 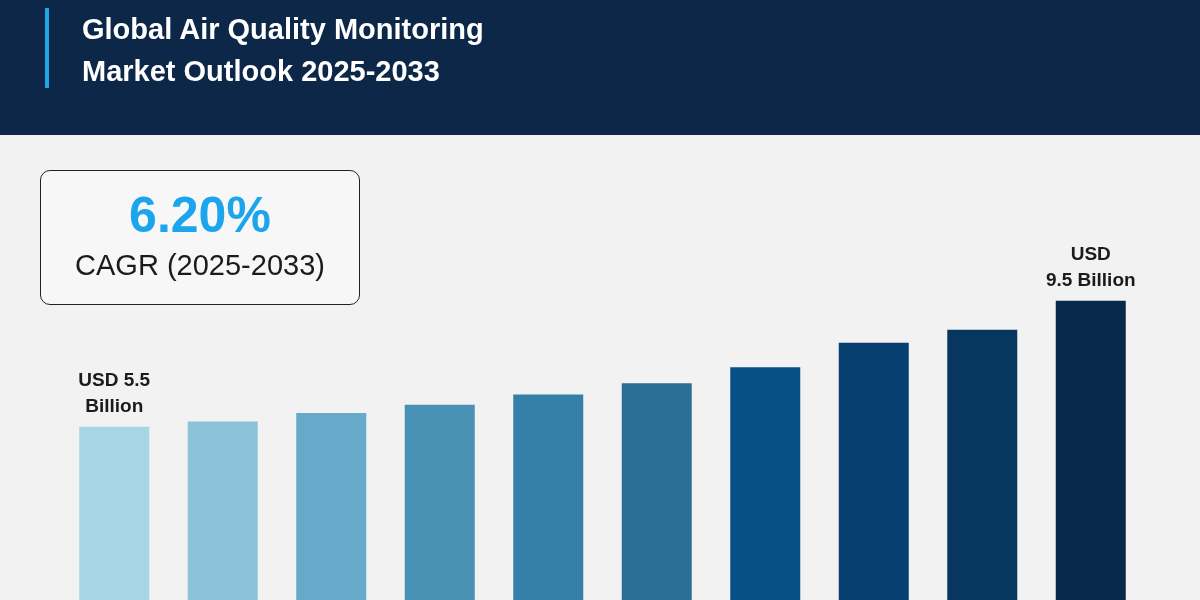 I want to click on data-label: USD 5.5 Billion, so click(x=114, y=393).